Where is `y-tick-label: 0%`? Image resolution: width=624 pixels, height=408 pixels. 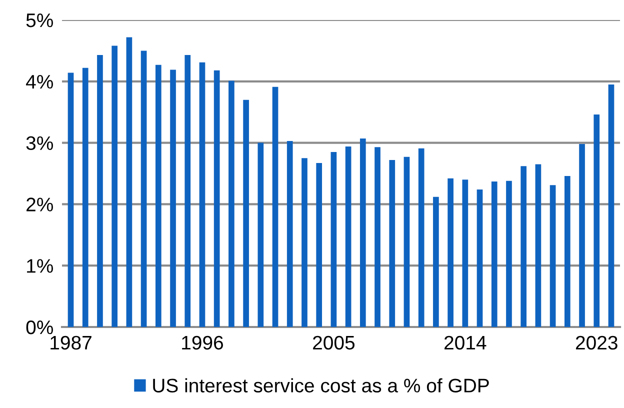 y-tick-label: 0% is located at coordinates (39, 327).